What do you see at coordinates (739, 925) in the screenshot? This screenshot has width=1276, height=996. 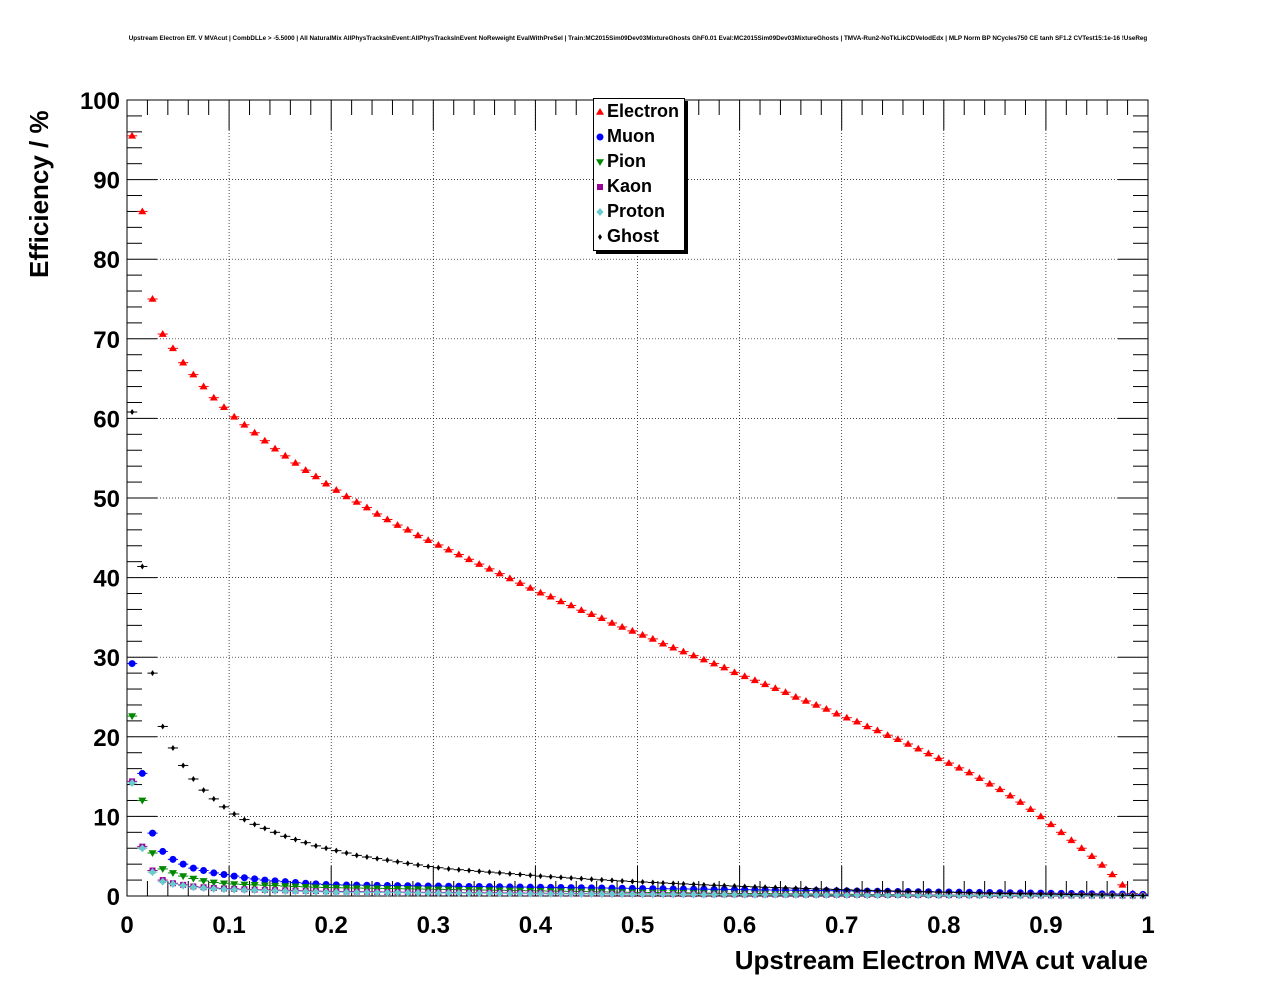 I see `x-tick-label: 0.6` at bounding box center [739, 925].